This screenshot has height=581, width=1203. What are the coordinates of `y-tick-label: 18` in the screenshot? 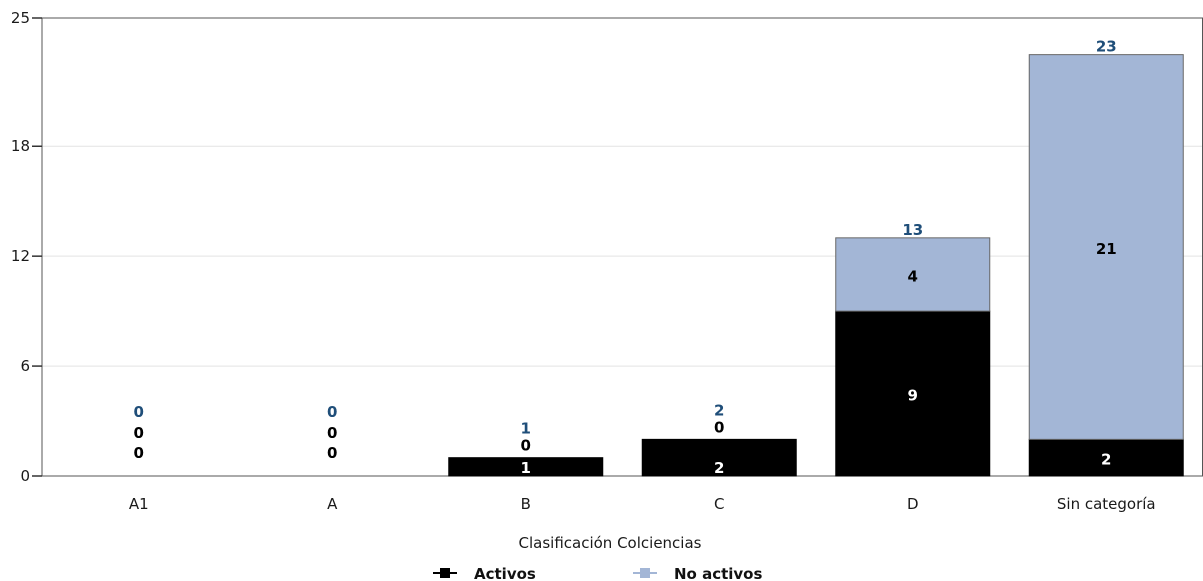 It's located at (20, 146).